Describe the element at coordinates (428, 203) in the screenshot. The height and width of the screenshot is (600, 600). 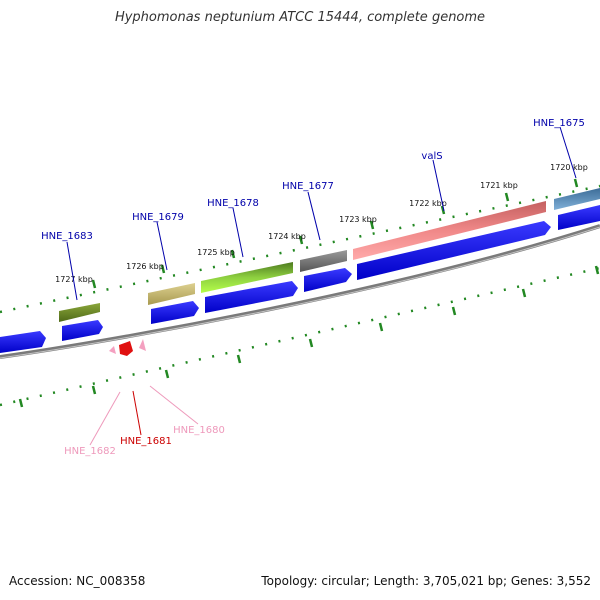
I see `tick-label-1722: 1722 kbp` at that location.